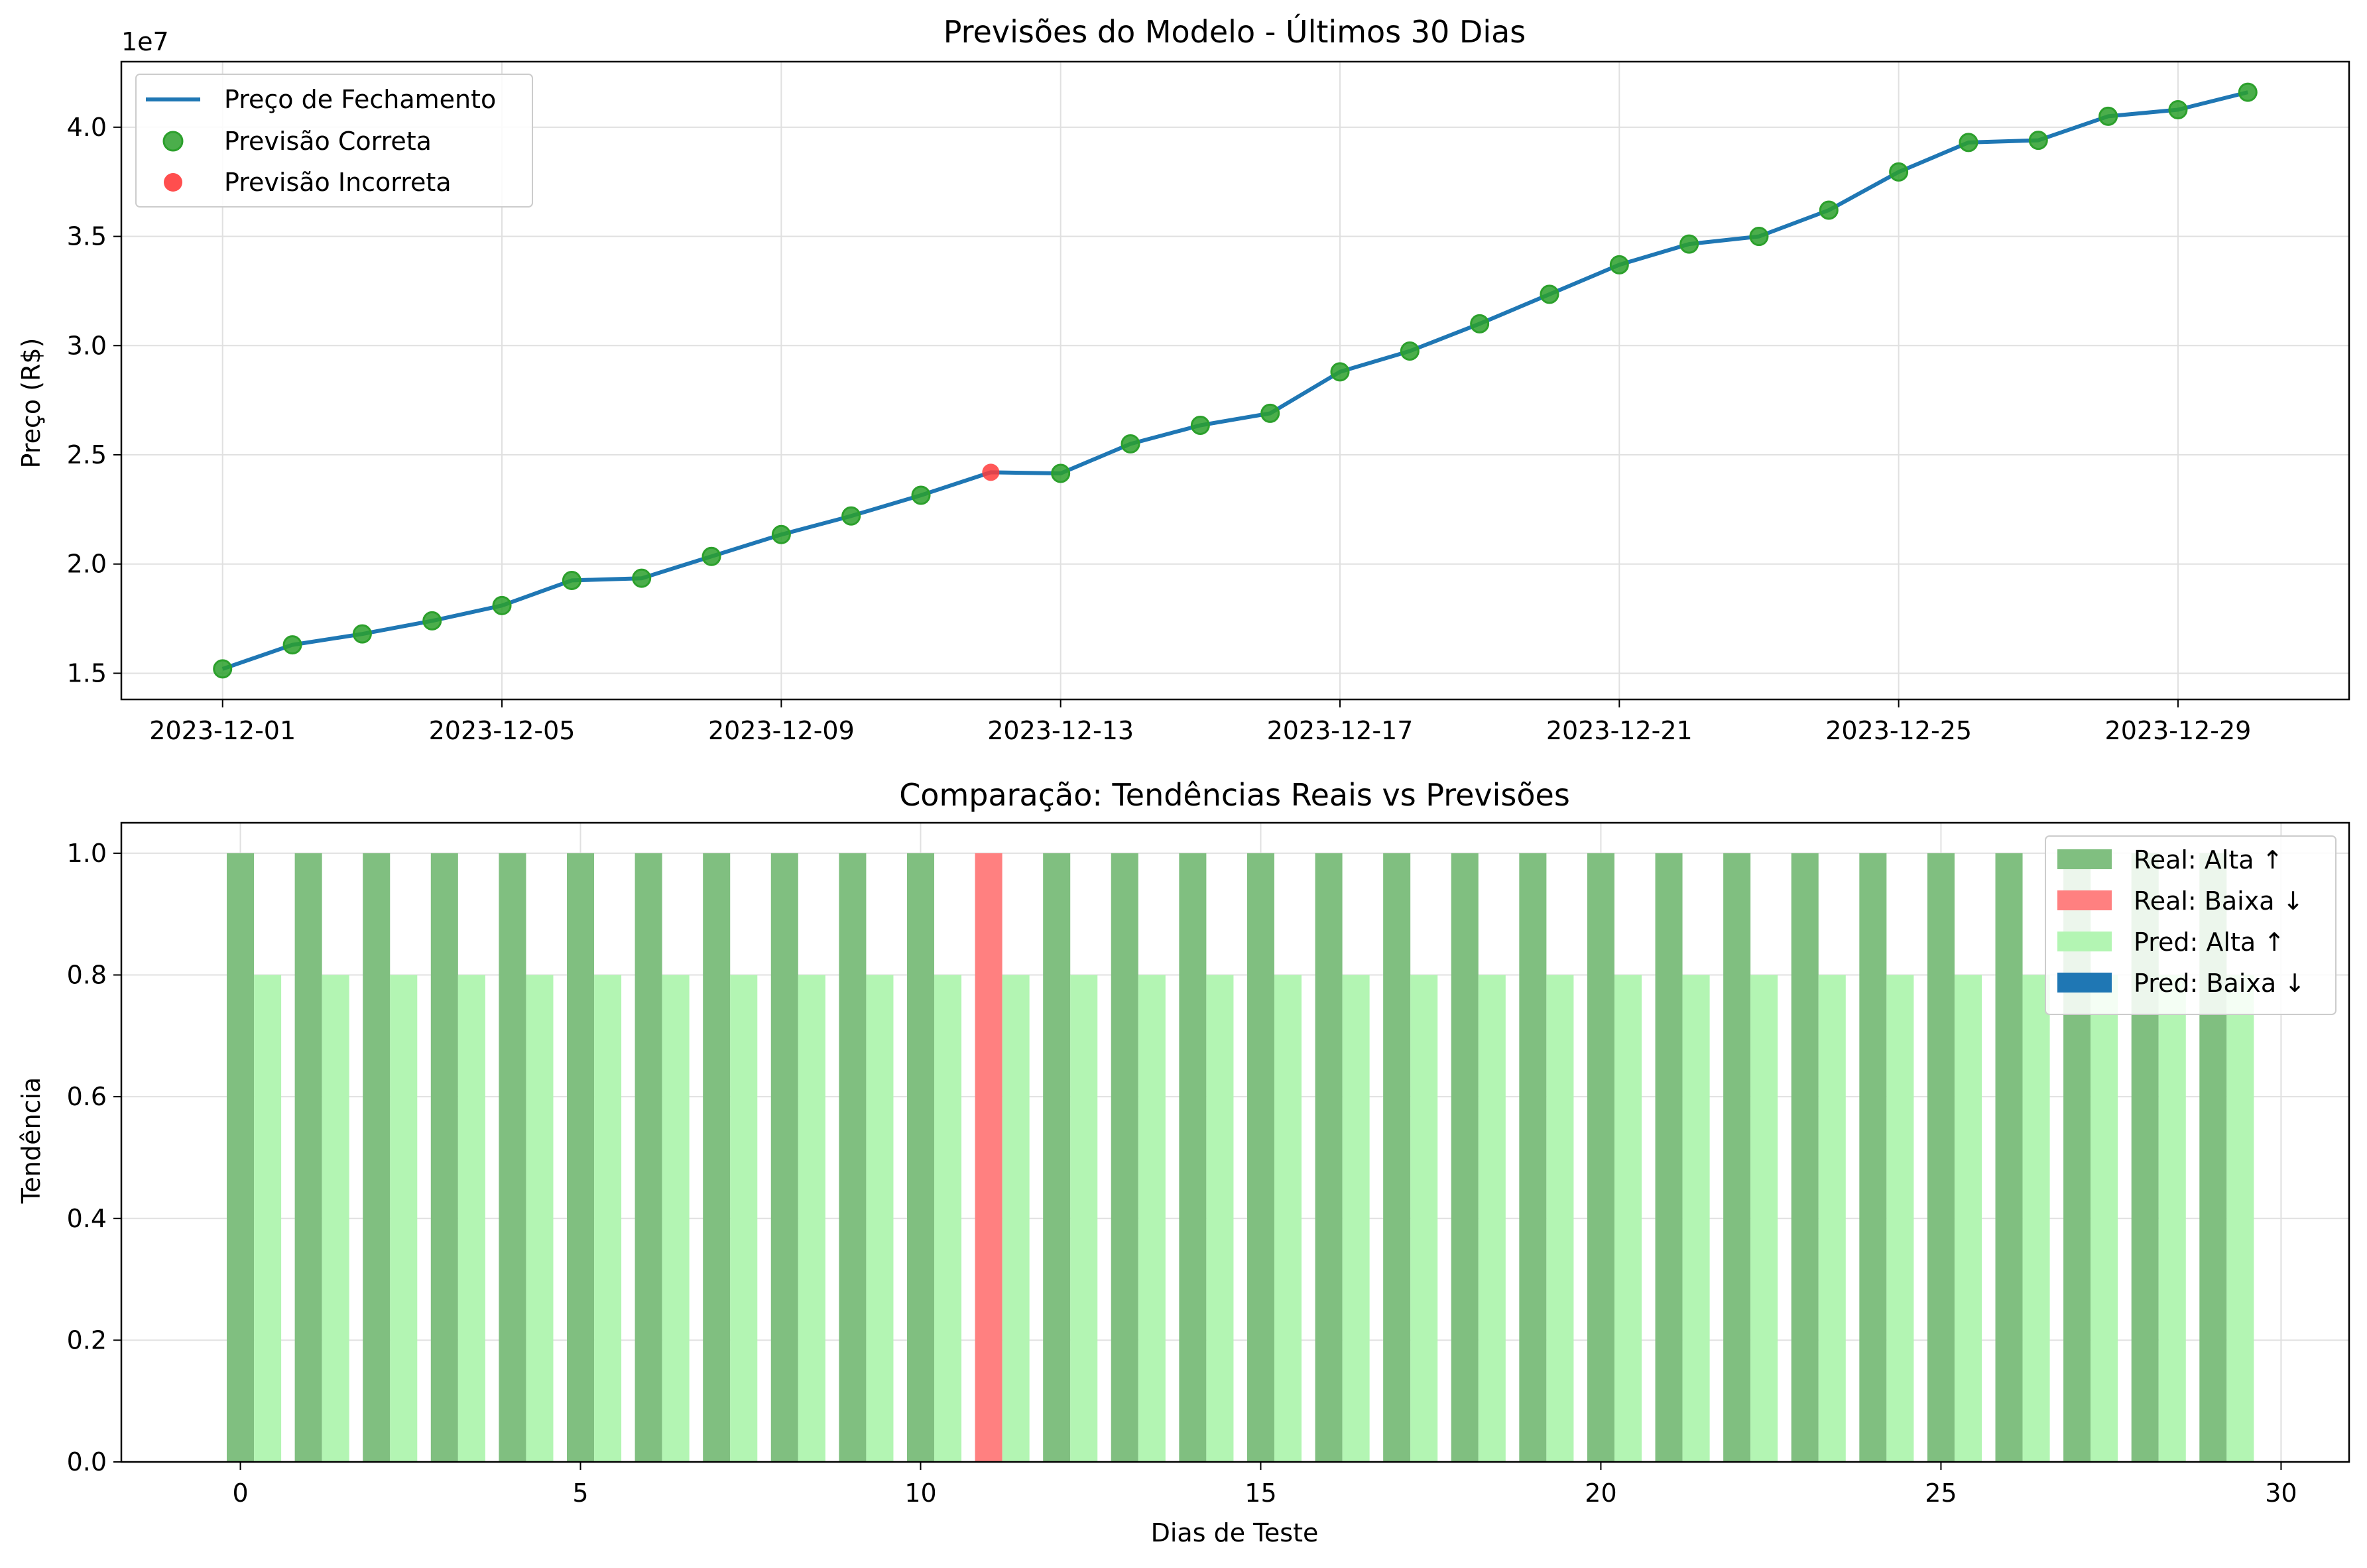 The width and height of the screenshot is (2367, 1568). What do you see at coordinates (2281, 1493) in the screenshot?
I see `x-tick-label: 30` at bounding box center [2281, 1493].